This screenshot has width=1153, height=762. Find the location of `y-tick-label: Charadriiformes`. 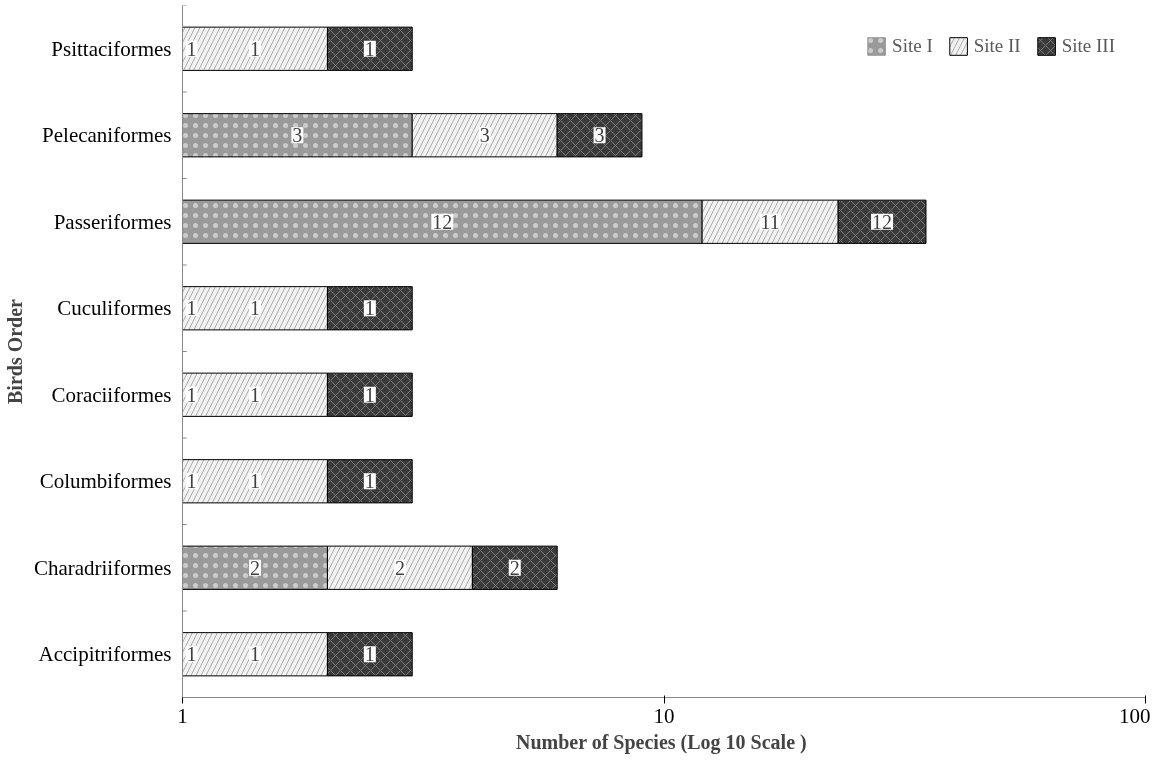

y-tick-label: Charadriiformes is located at coordinates (102, 567).